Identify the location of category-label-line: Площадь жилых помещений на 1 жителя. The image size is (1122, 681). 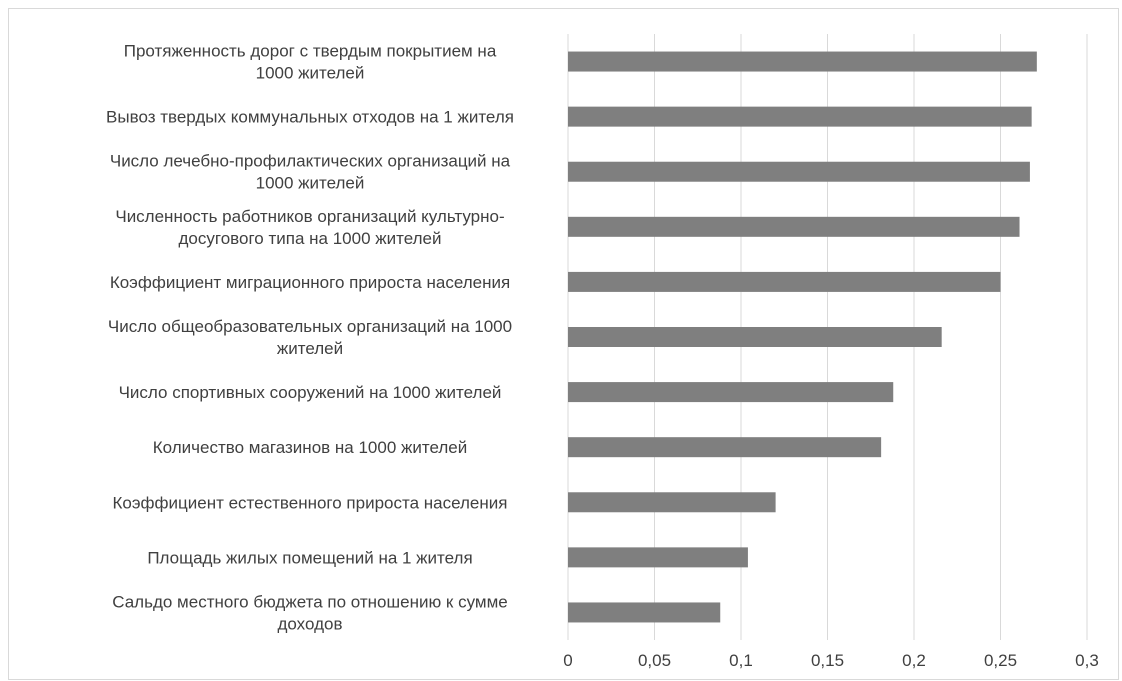
(309, 557).